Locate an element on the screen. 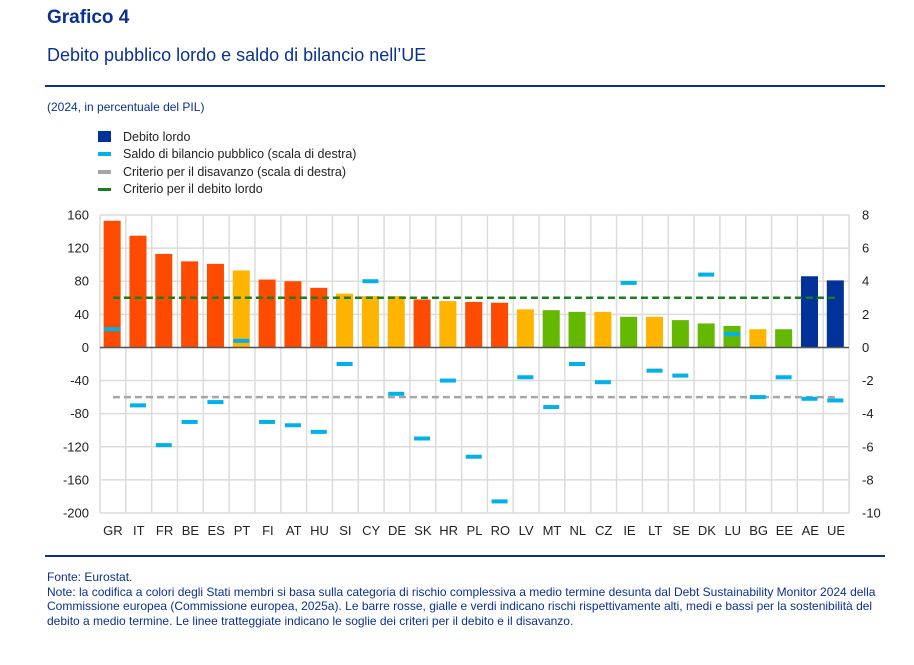  x-tick-label: AE is located at coordinates (811, 530).